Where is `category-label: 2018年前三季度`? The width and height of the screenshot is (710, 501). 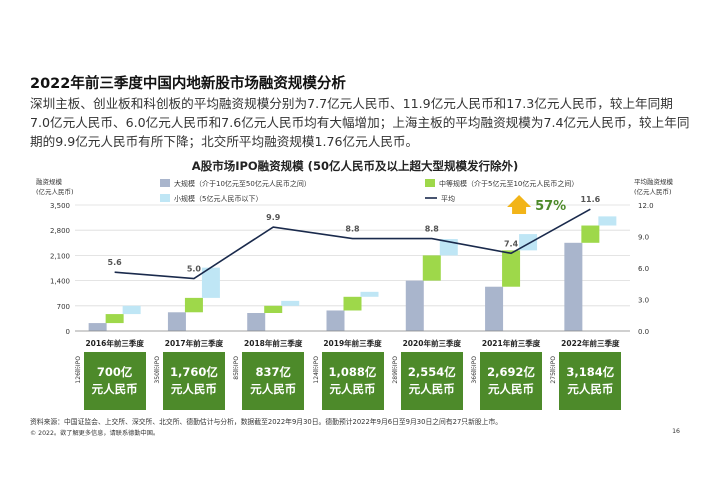 category-label: 2018年前三季度 is located at coordinates (273, 343).